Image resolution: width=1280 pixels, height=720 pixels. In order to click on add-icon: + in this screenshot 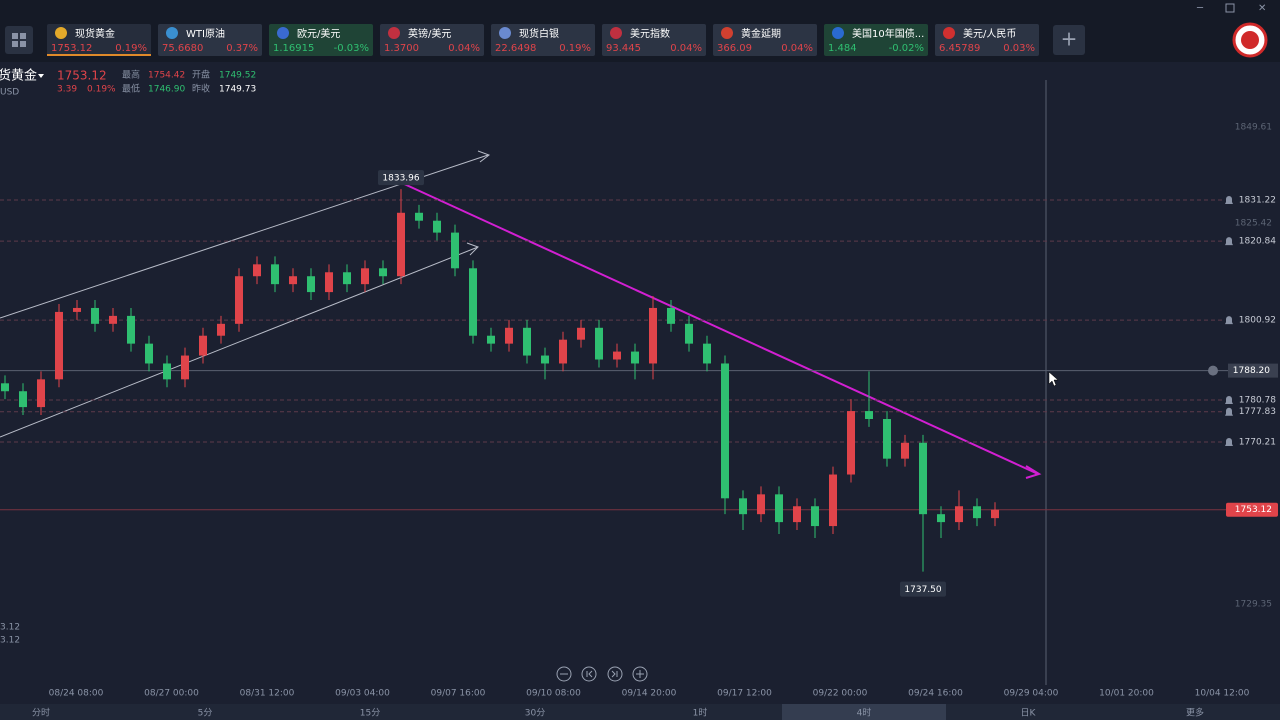, I will do `click(1069, 39)`.